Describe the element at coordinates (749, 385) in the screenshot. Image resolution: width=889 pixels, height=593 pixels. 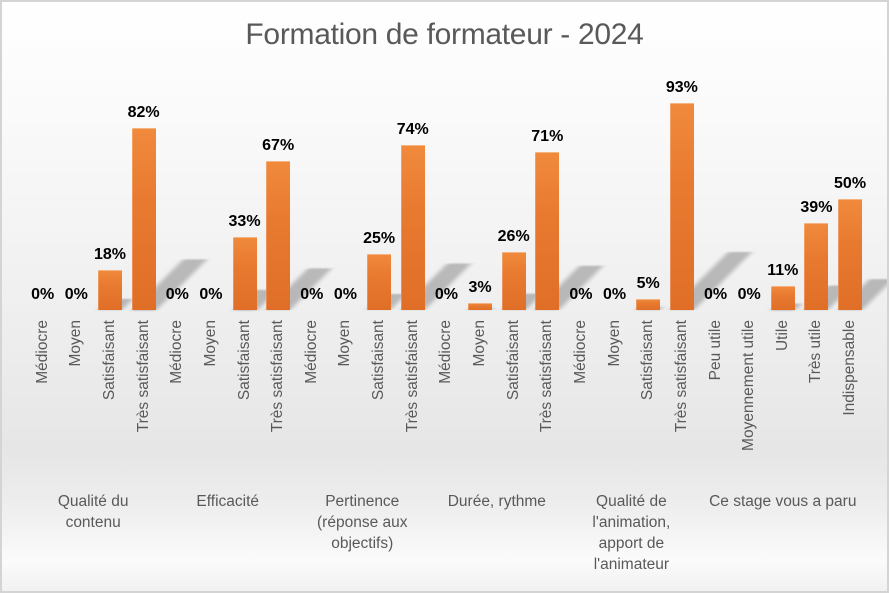
I see `axis-tick-label: Moyennement utile` at that location.